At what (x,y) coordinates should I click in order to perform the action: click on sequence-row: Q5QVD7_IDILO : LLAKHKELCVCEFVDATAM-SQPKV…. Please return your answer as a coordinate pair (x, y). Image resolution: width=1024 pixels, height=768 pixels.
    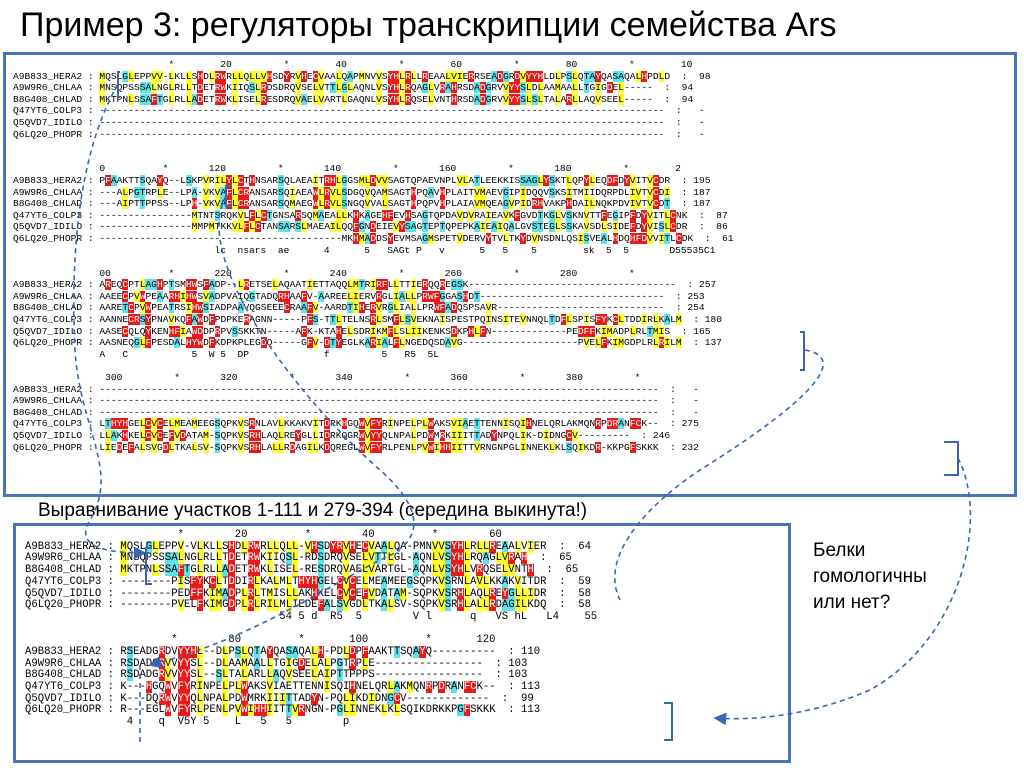
    Looking at the image, I should click on (342, 435).